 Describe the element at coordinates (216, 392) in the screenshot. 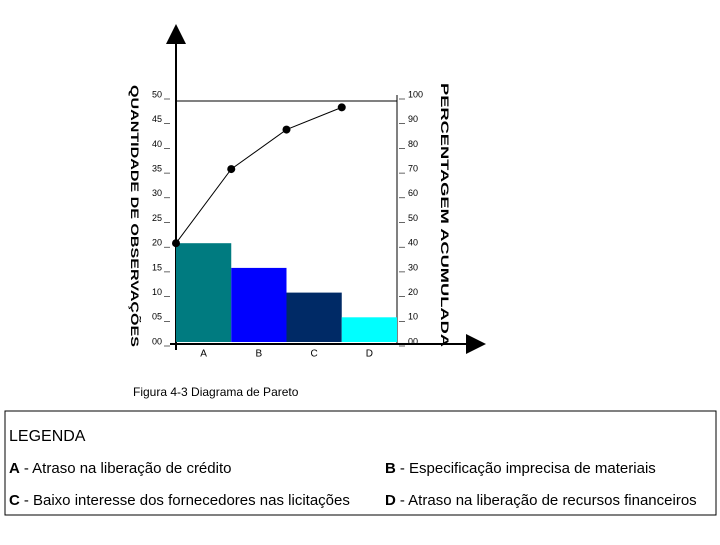

I see `caption: Figura 4-3 Diagrama de Pareto` at that location.